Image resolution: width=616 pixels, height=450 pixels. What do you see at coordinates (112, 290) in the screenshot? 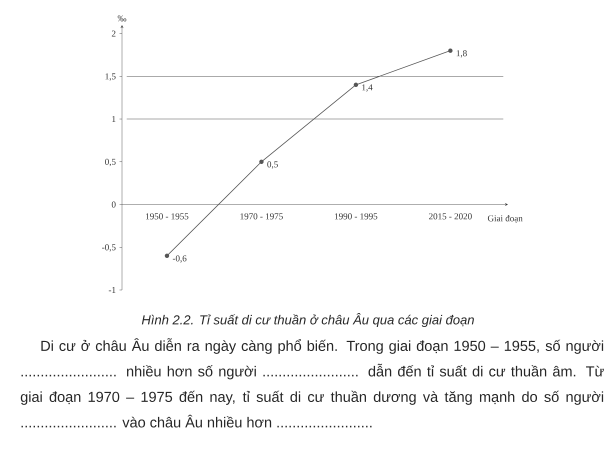
I see `y-tick-label: -1` at bounding box center [112, 290].